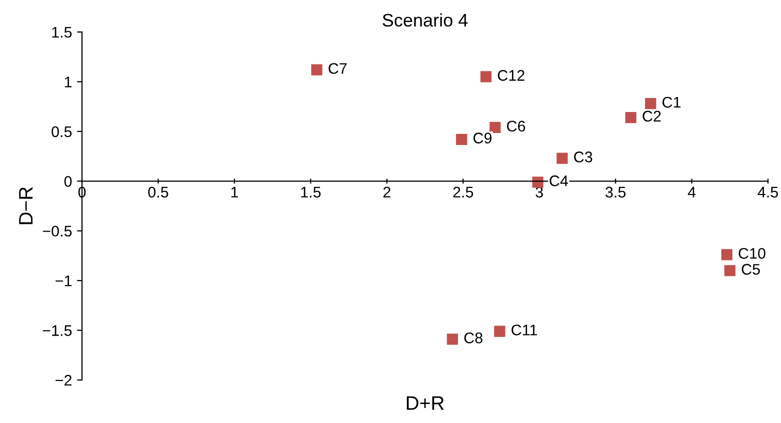 The image size is (781, 423). What do you see at coordinates (511, 75) in the screenshot?
I see `annotation: C12` at bounding box center [511, 75].